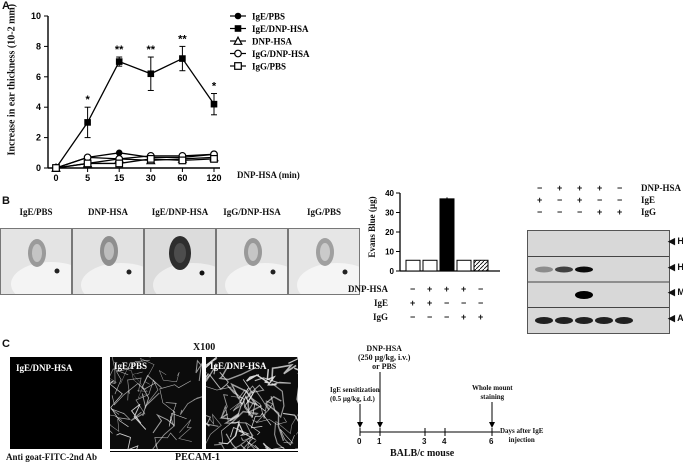 Image resolution: width=683 pixels, height=467 pixels. I want to click on tick-day-4: 4, so click(444, 441).